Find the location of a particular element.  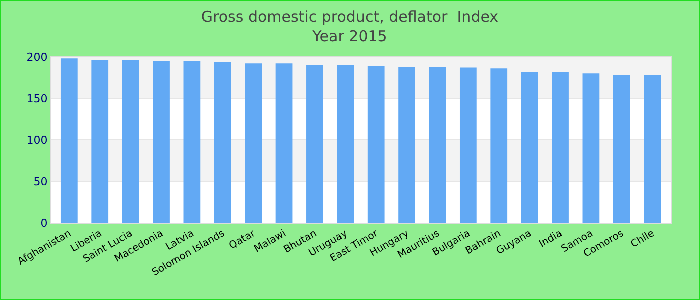

y-tick-label: 100 is located at coordinates (37, 140).